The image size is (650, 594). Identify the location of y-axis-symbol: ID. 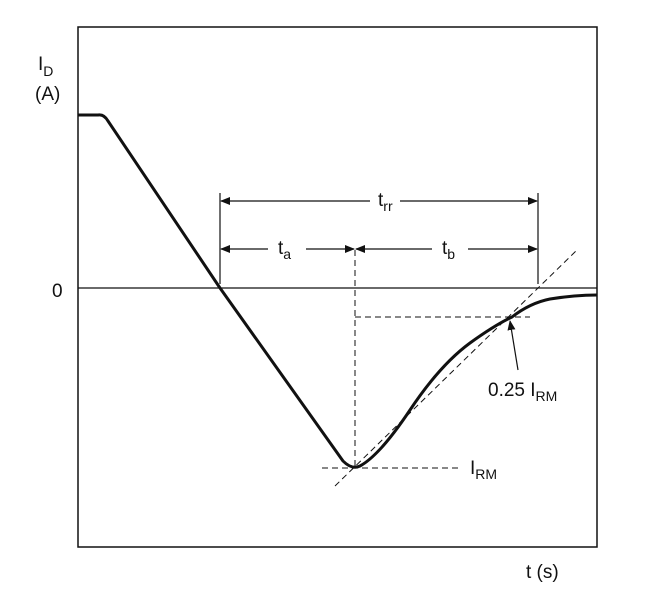
(45, 66).